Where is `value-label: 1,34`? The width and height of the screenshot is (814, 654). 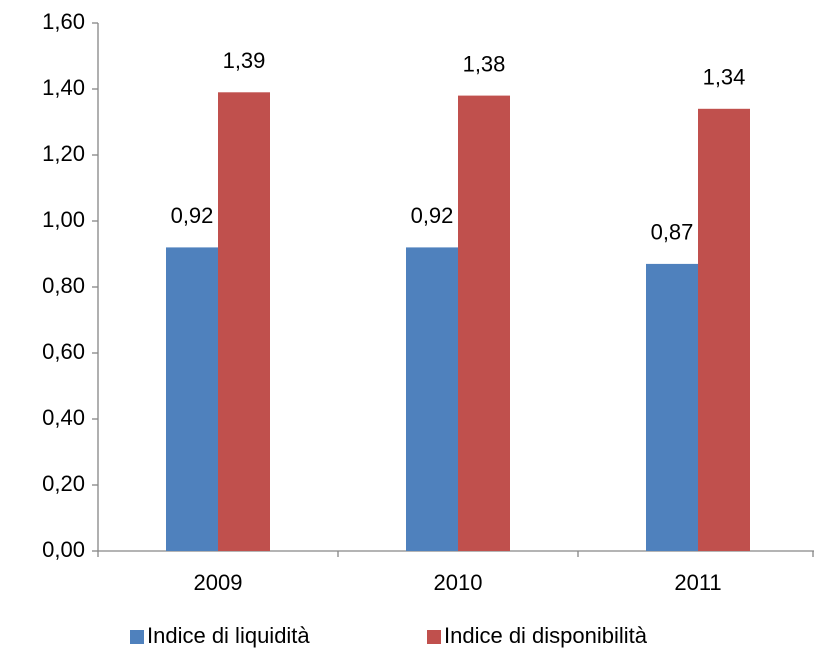 value-label: 1,34 is located at coordinates (724, 77).